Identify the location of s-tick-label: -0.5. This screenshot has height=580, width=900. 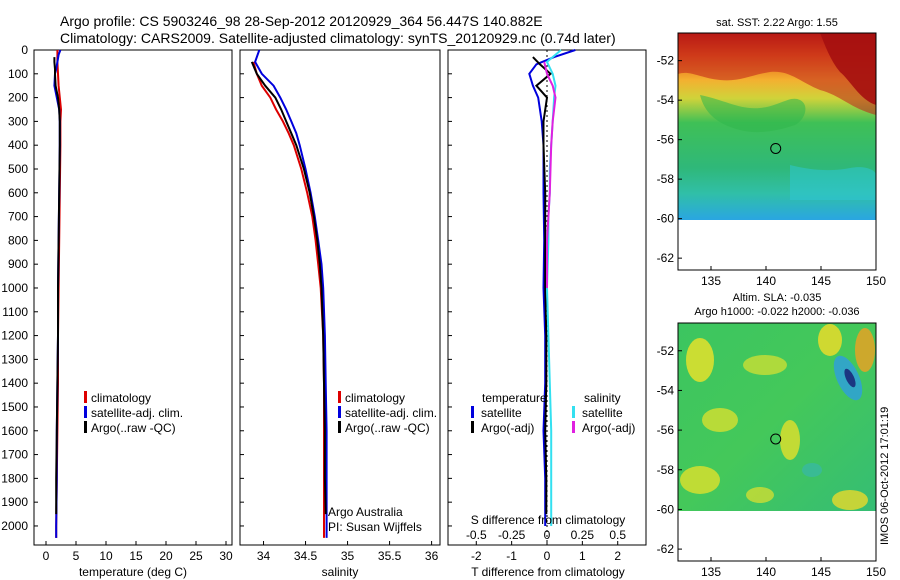
(476, 535).